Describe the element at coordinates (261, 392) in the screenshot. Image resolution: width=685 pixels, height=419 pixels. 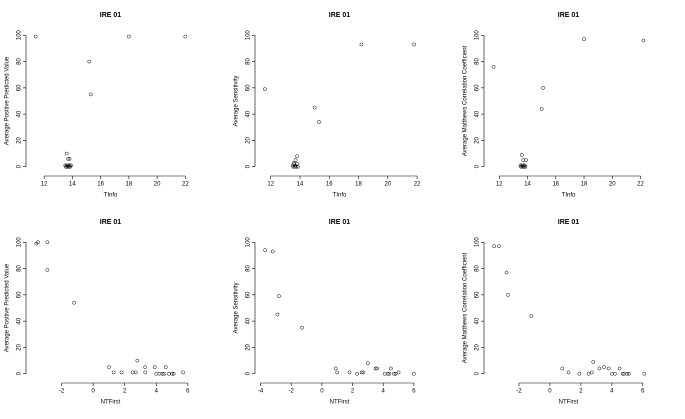
I see `x-tick-label: -4` at that location.